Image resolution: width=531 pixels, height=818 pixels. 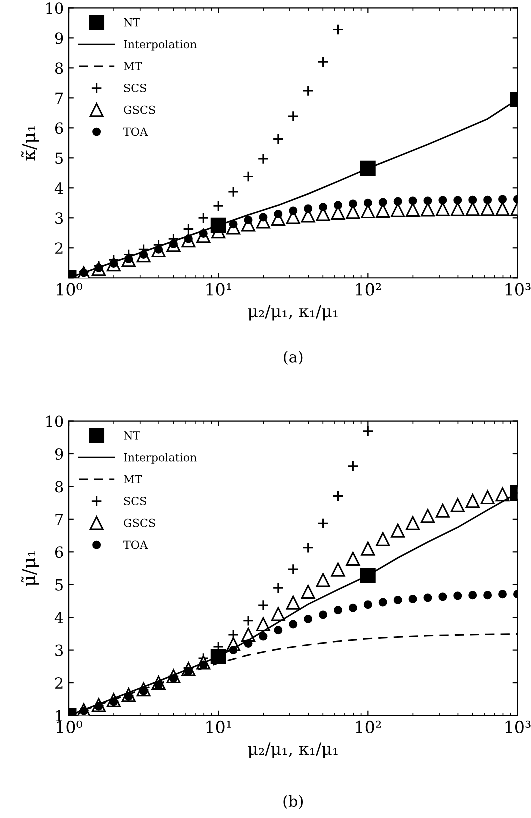 I want to click on text: (b), so click(x=294, y=802).